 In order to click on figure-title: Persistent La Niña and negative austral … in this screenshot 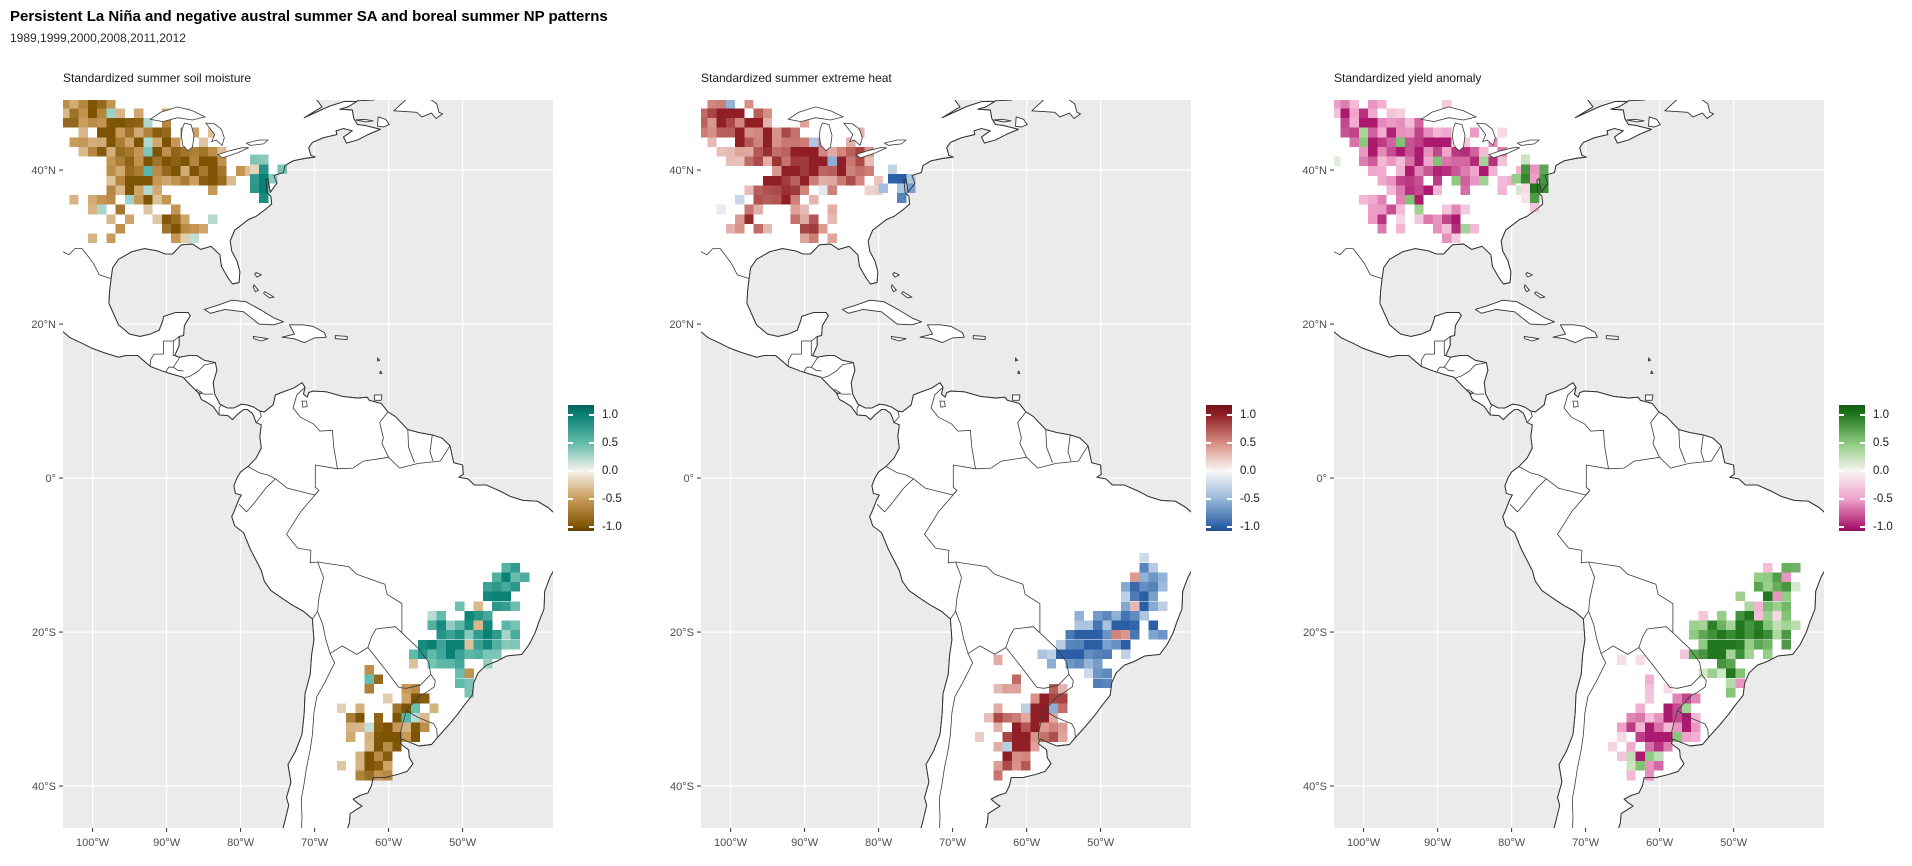, I will do `click(309, 16)`.